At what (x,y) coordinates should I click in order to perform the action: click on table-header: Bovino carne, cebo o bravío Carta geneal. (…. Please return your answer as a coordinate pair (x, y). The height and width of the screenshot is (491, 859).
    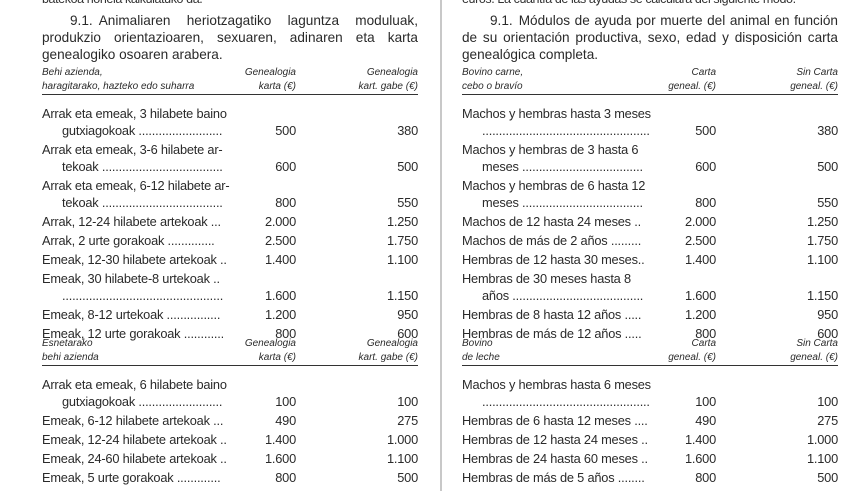
    Looking at the image, I should click on (650, 80).